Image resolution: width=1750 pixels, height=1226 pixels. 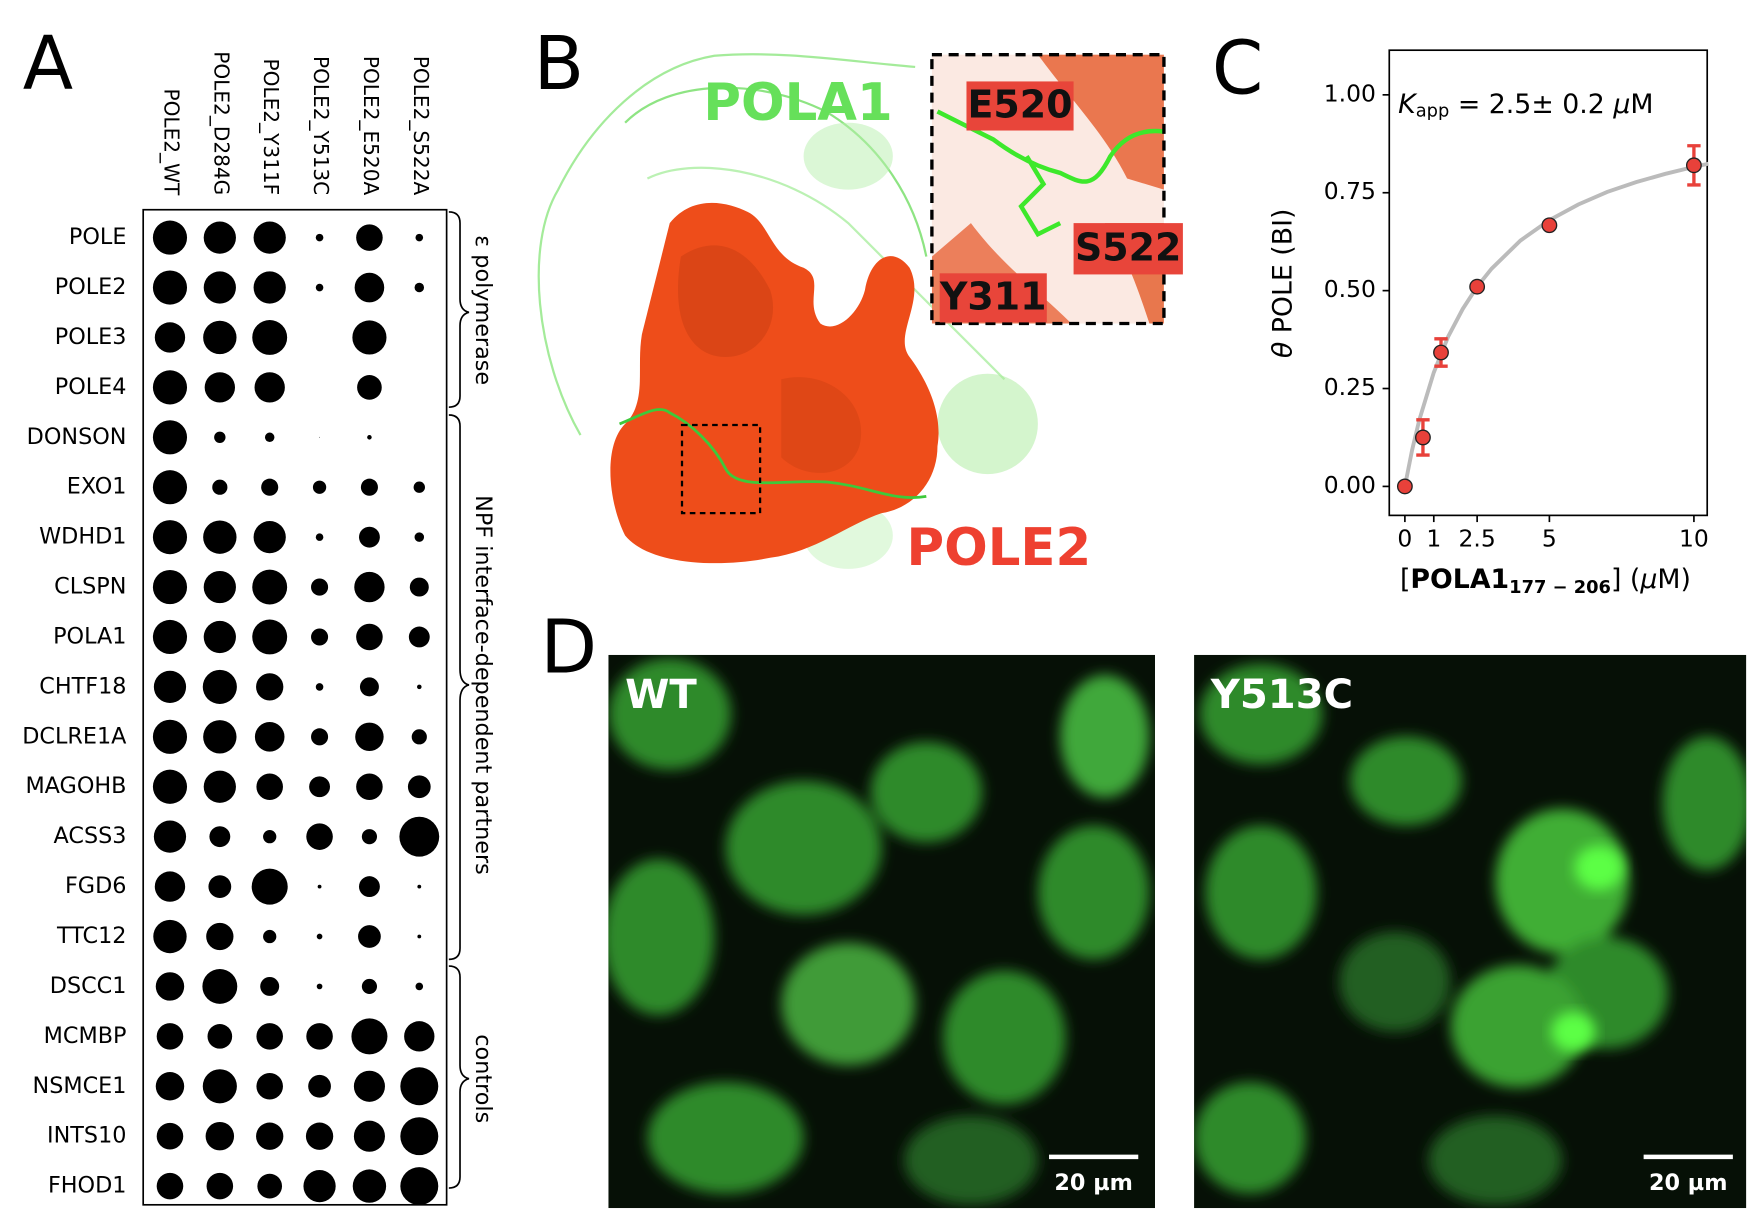 What do you see at coordinates (999, 548) in the screenshot?
I see `protein-label: POLE2` at bounding box center [999, 548].